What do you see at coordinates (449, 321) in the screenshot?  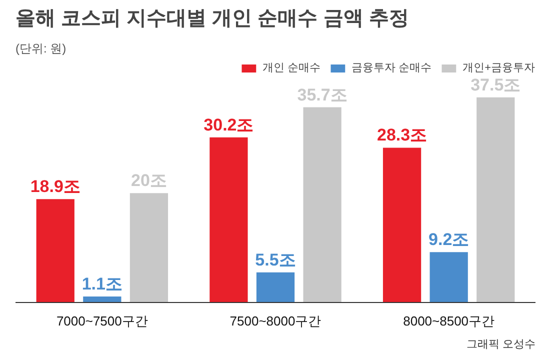 I see `x-tick-label: 8000~8500구간` at bounding box center [449, 321].